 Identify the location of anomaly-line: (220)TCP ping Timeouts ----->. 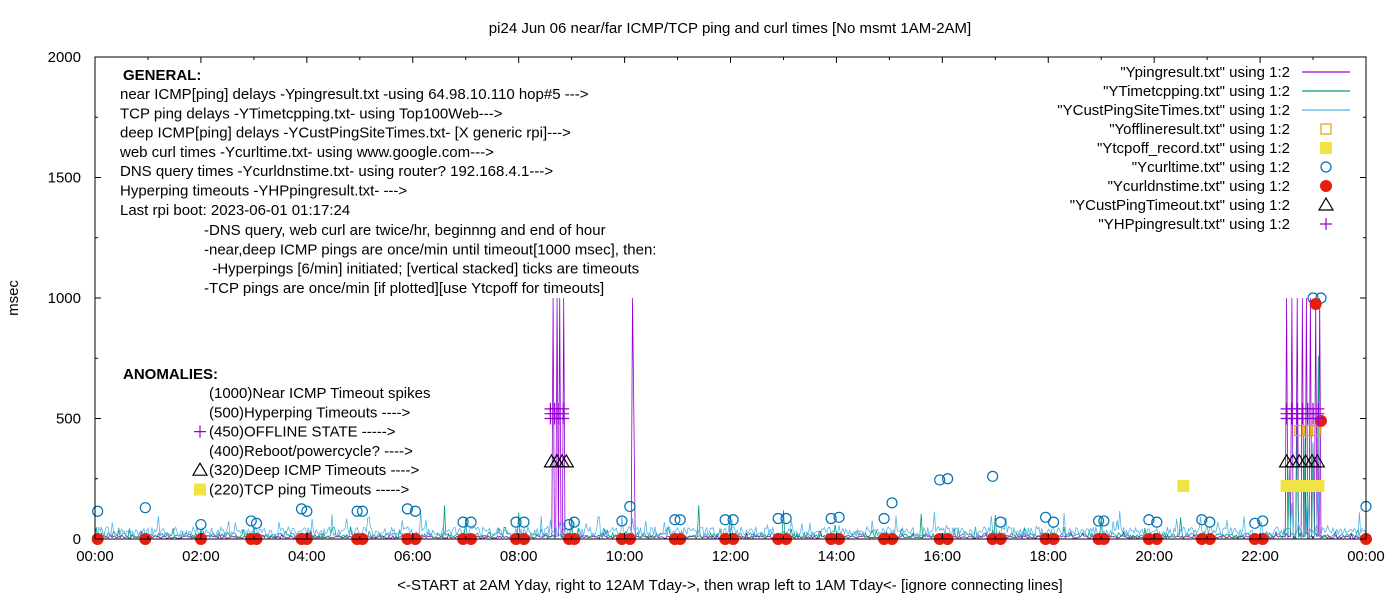
(309, 490).